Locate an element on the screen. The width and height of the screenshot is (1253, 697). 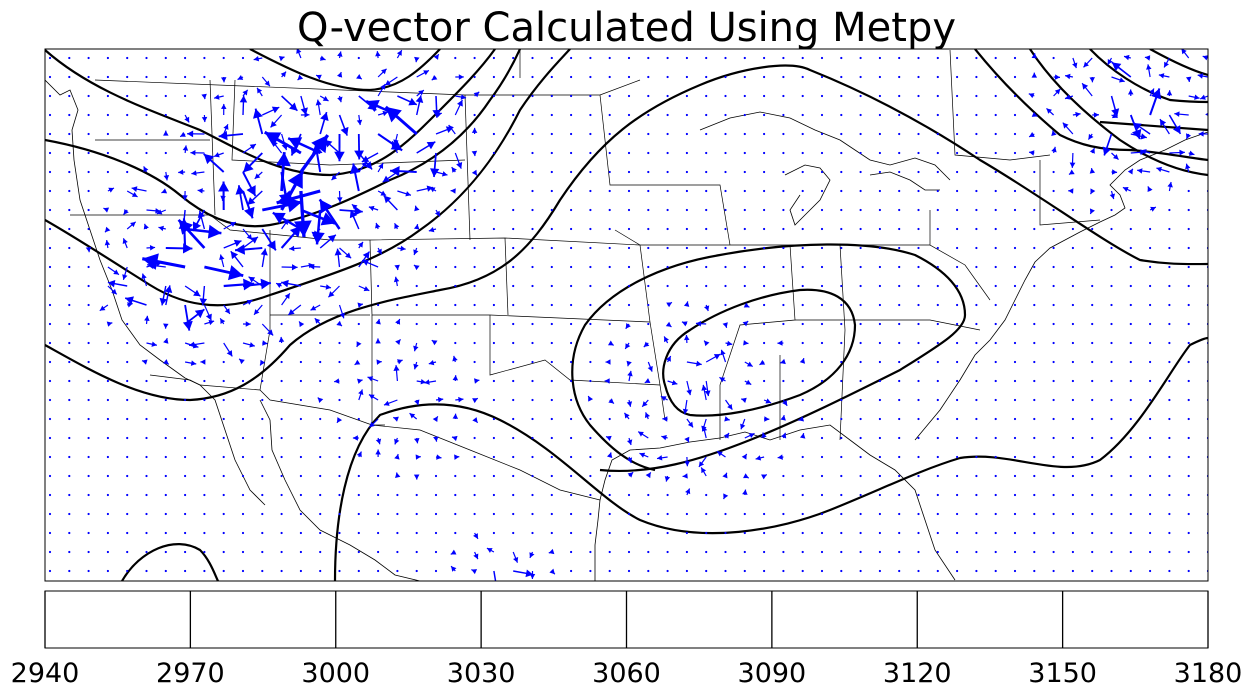
colorbar-tick-label: 3030 is located at coordinates (481, 673).